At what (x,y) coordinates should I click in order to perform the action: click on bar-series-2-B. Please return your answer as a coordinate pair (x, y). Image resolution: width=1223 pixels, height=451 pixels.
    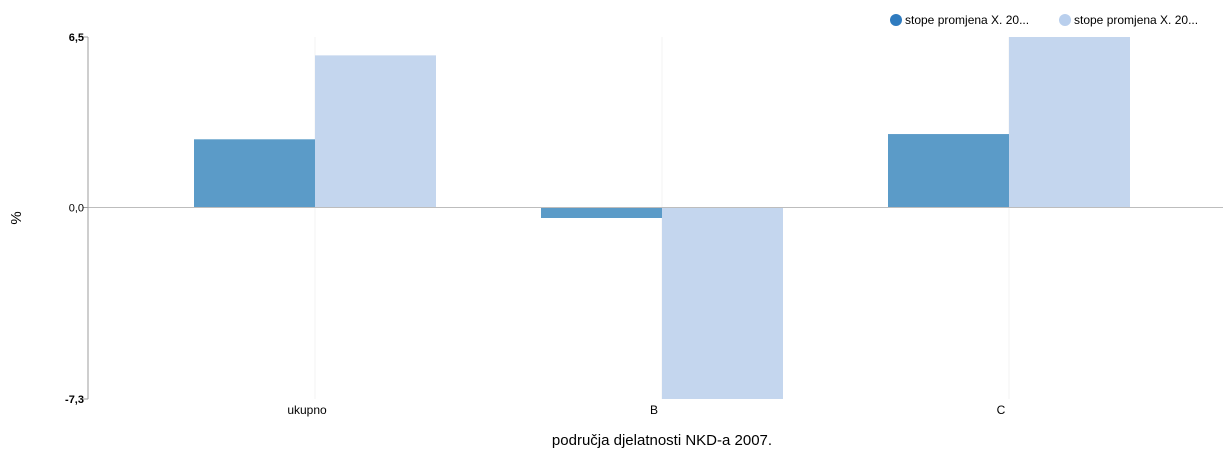
    Looking at the image, I should click on (722, 303).